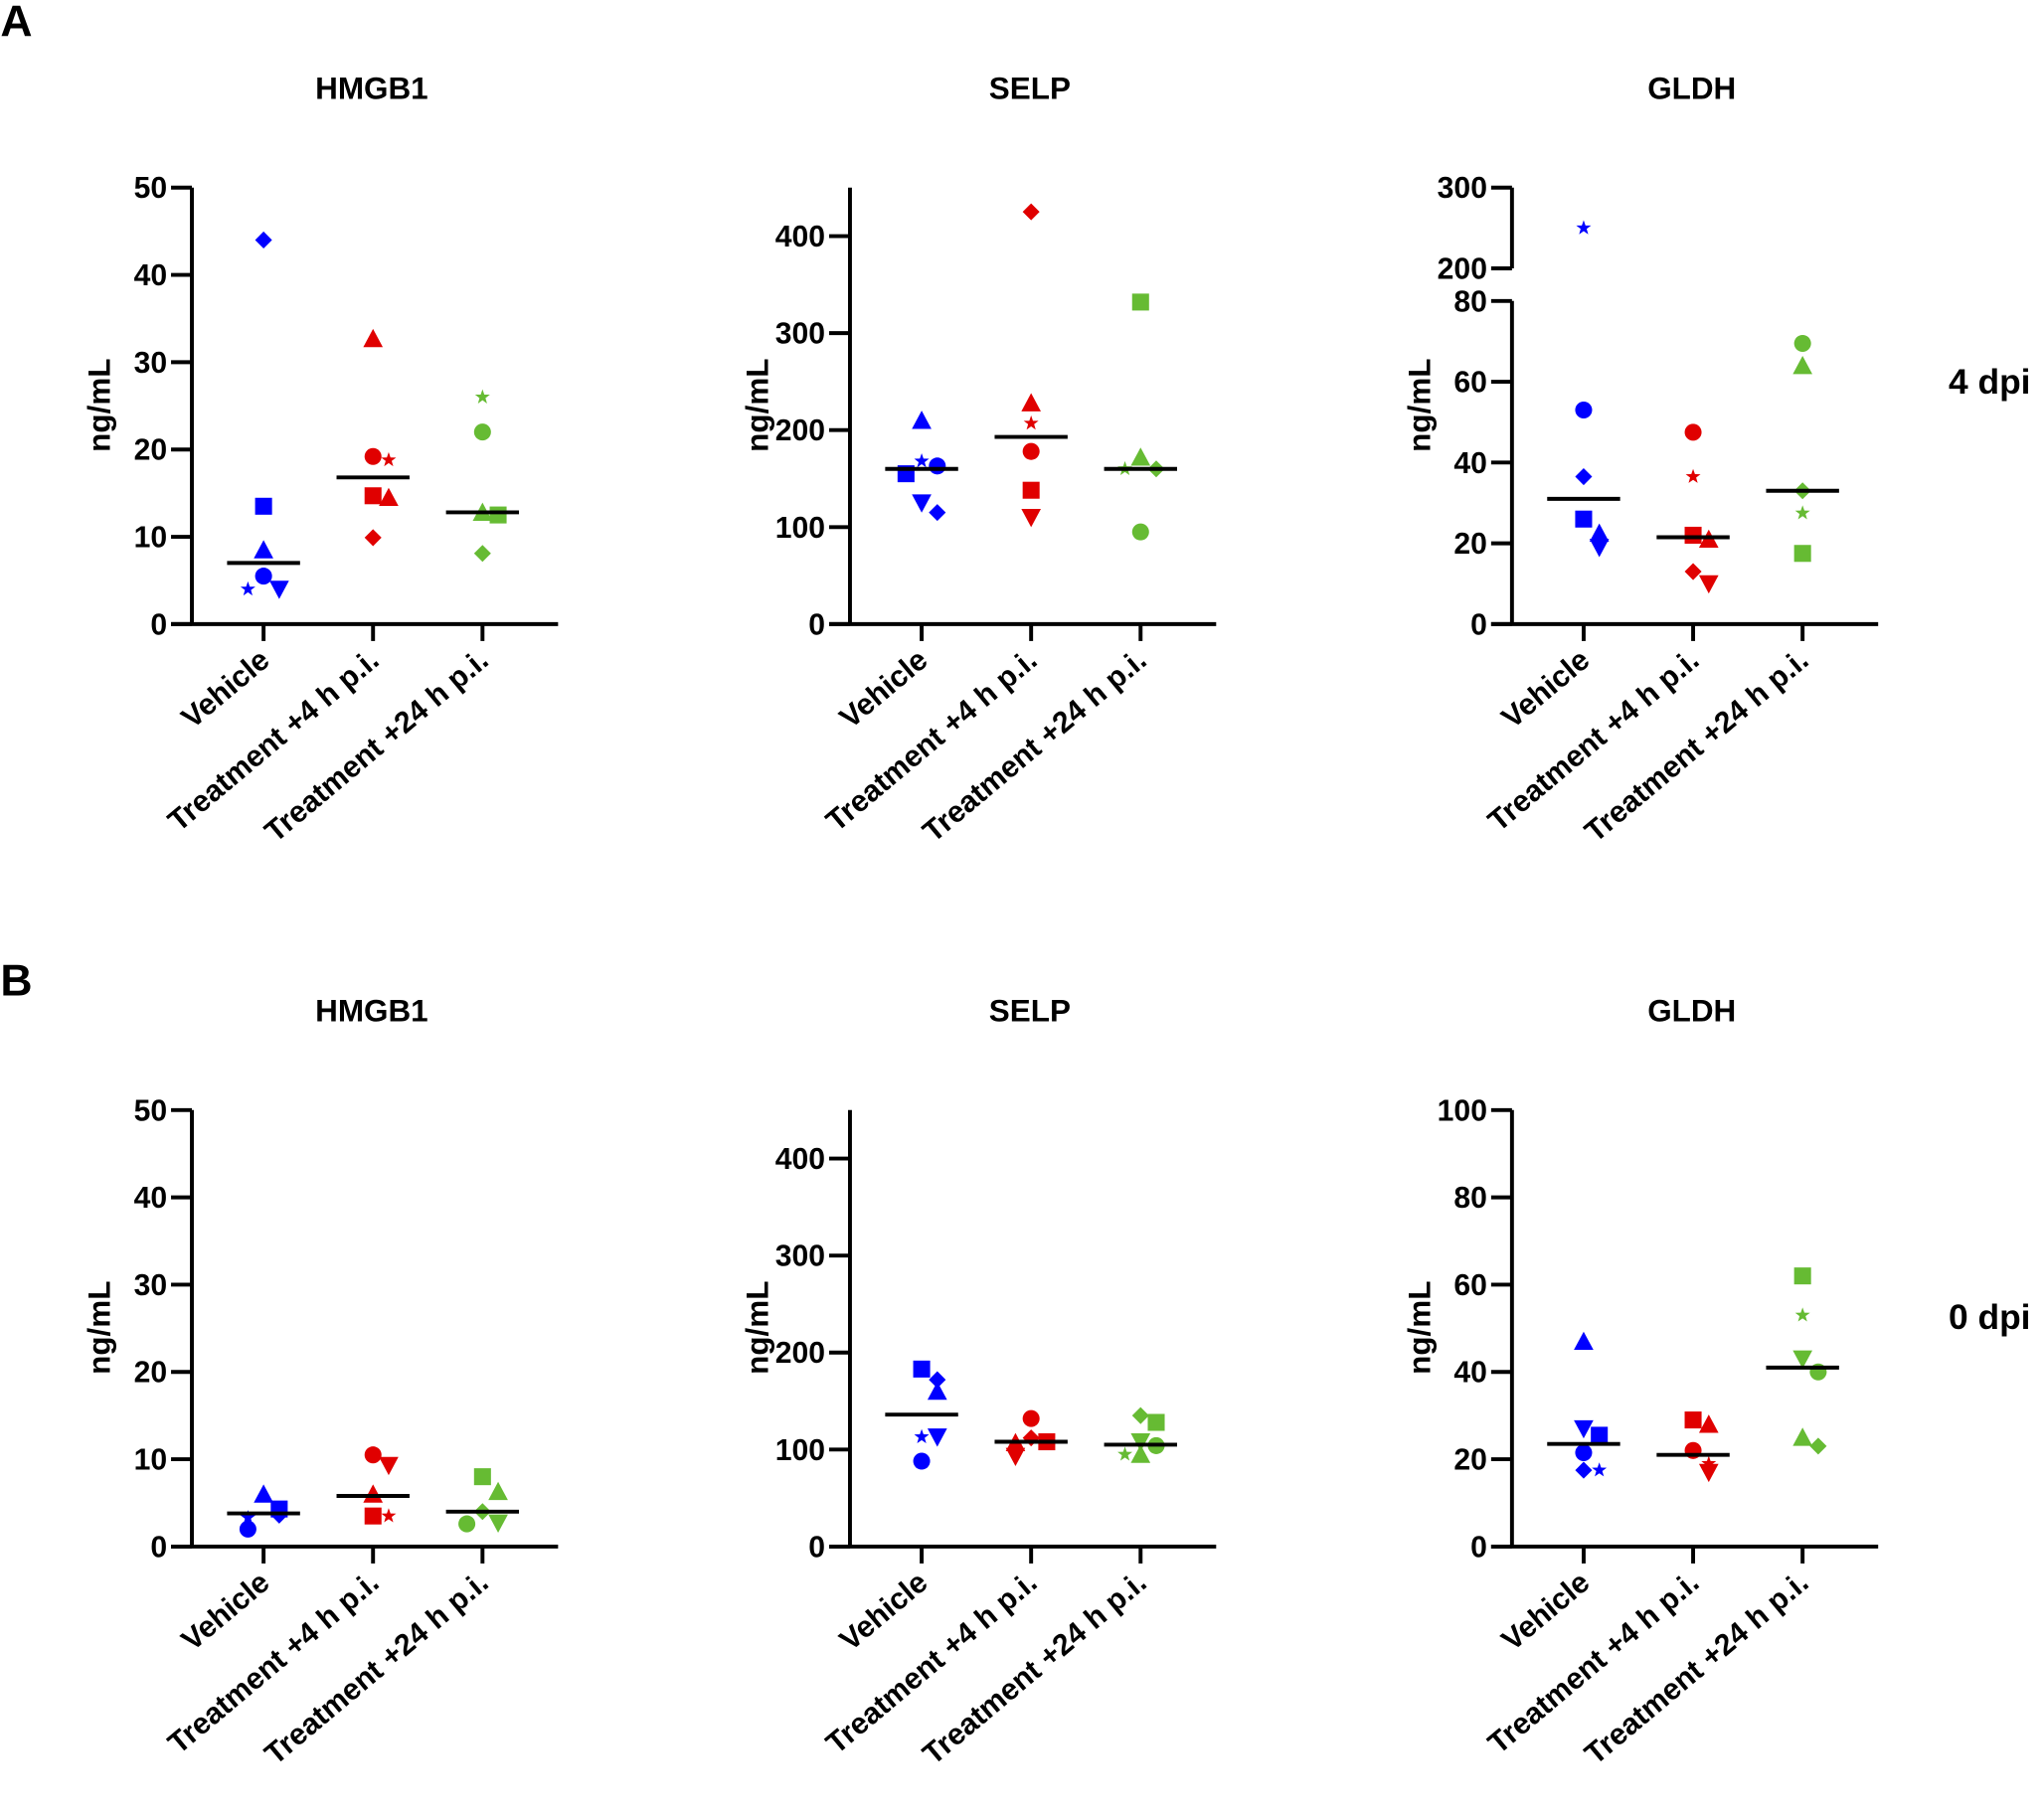 Image resolution: width=2044 pixels, height=1816 pixels. What do you see at coordinates (1990, 383) in the screenshot?
I see `row-label: 4 dpi` at bounding box center [1990, 383].